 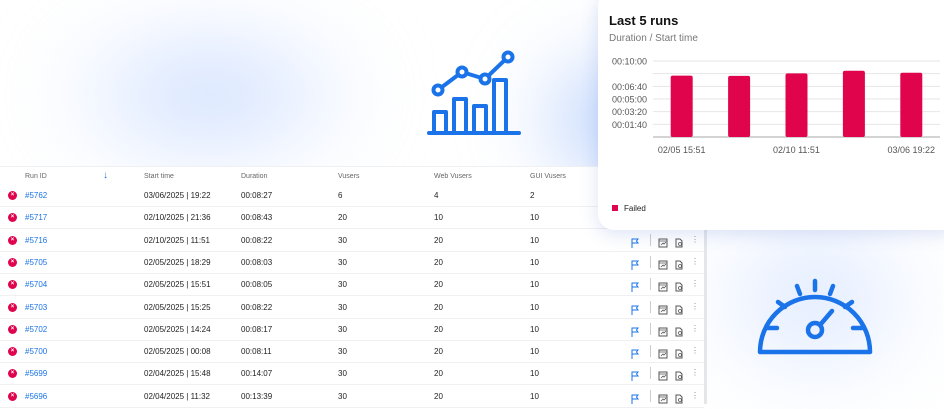 I want to click on start-time: 02/04/2025 | 15:48, so click(x=177, y=374).